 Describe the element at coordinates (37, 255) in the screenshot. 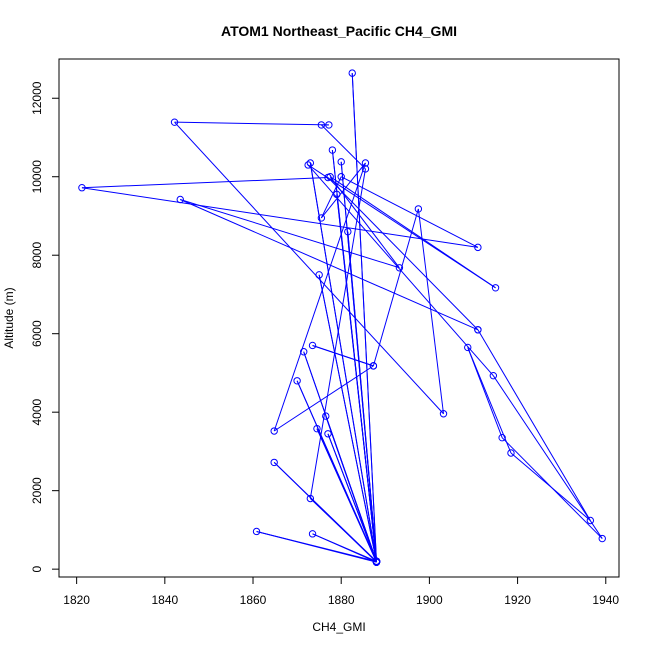

I see `y-tick-label: 8000` at that location.